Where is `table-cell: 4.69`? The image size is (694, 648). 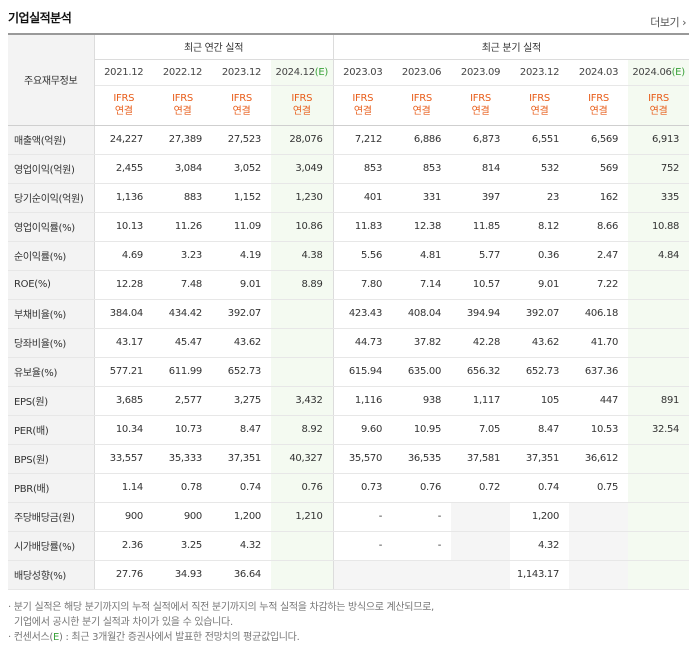
table-cell: 4.69 is located at coordinates (123, 256).